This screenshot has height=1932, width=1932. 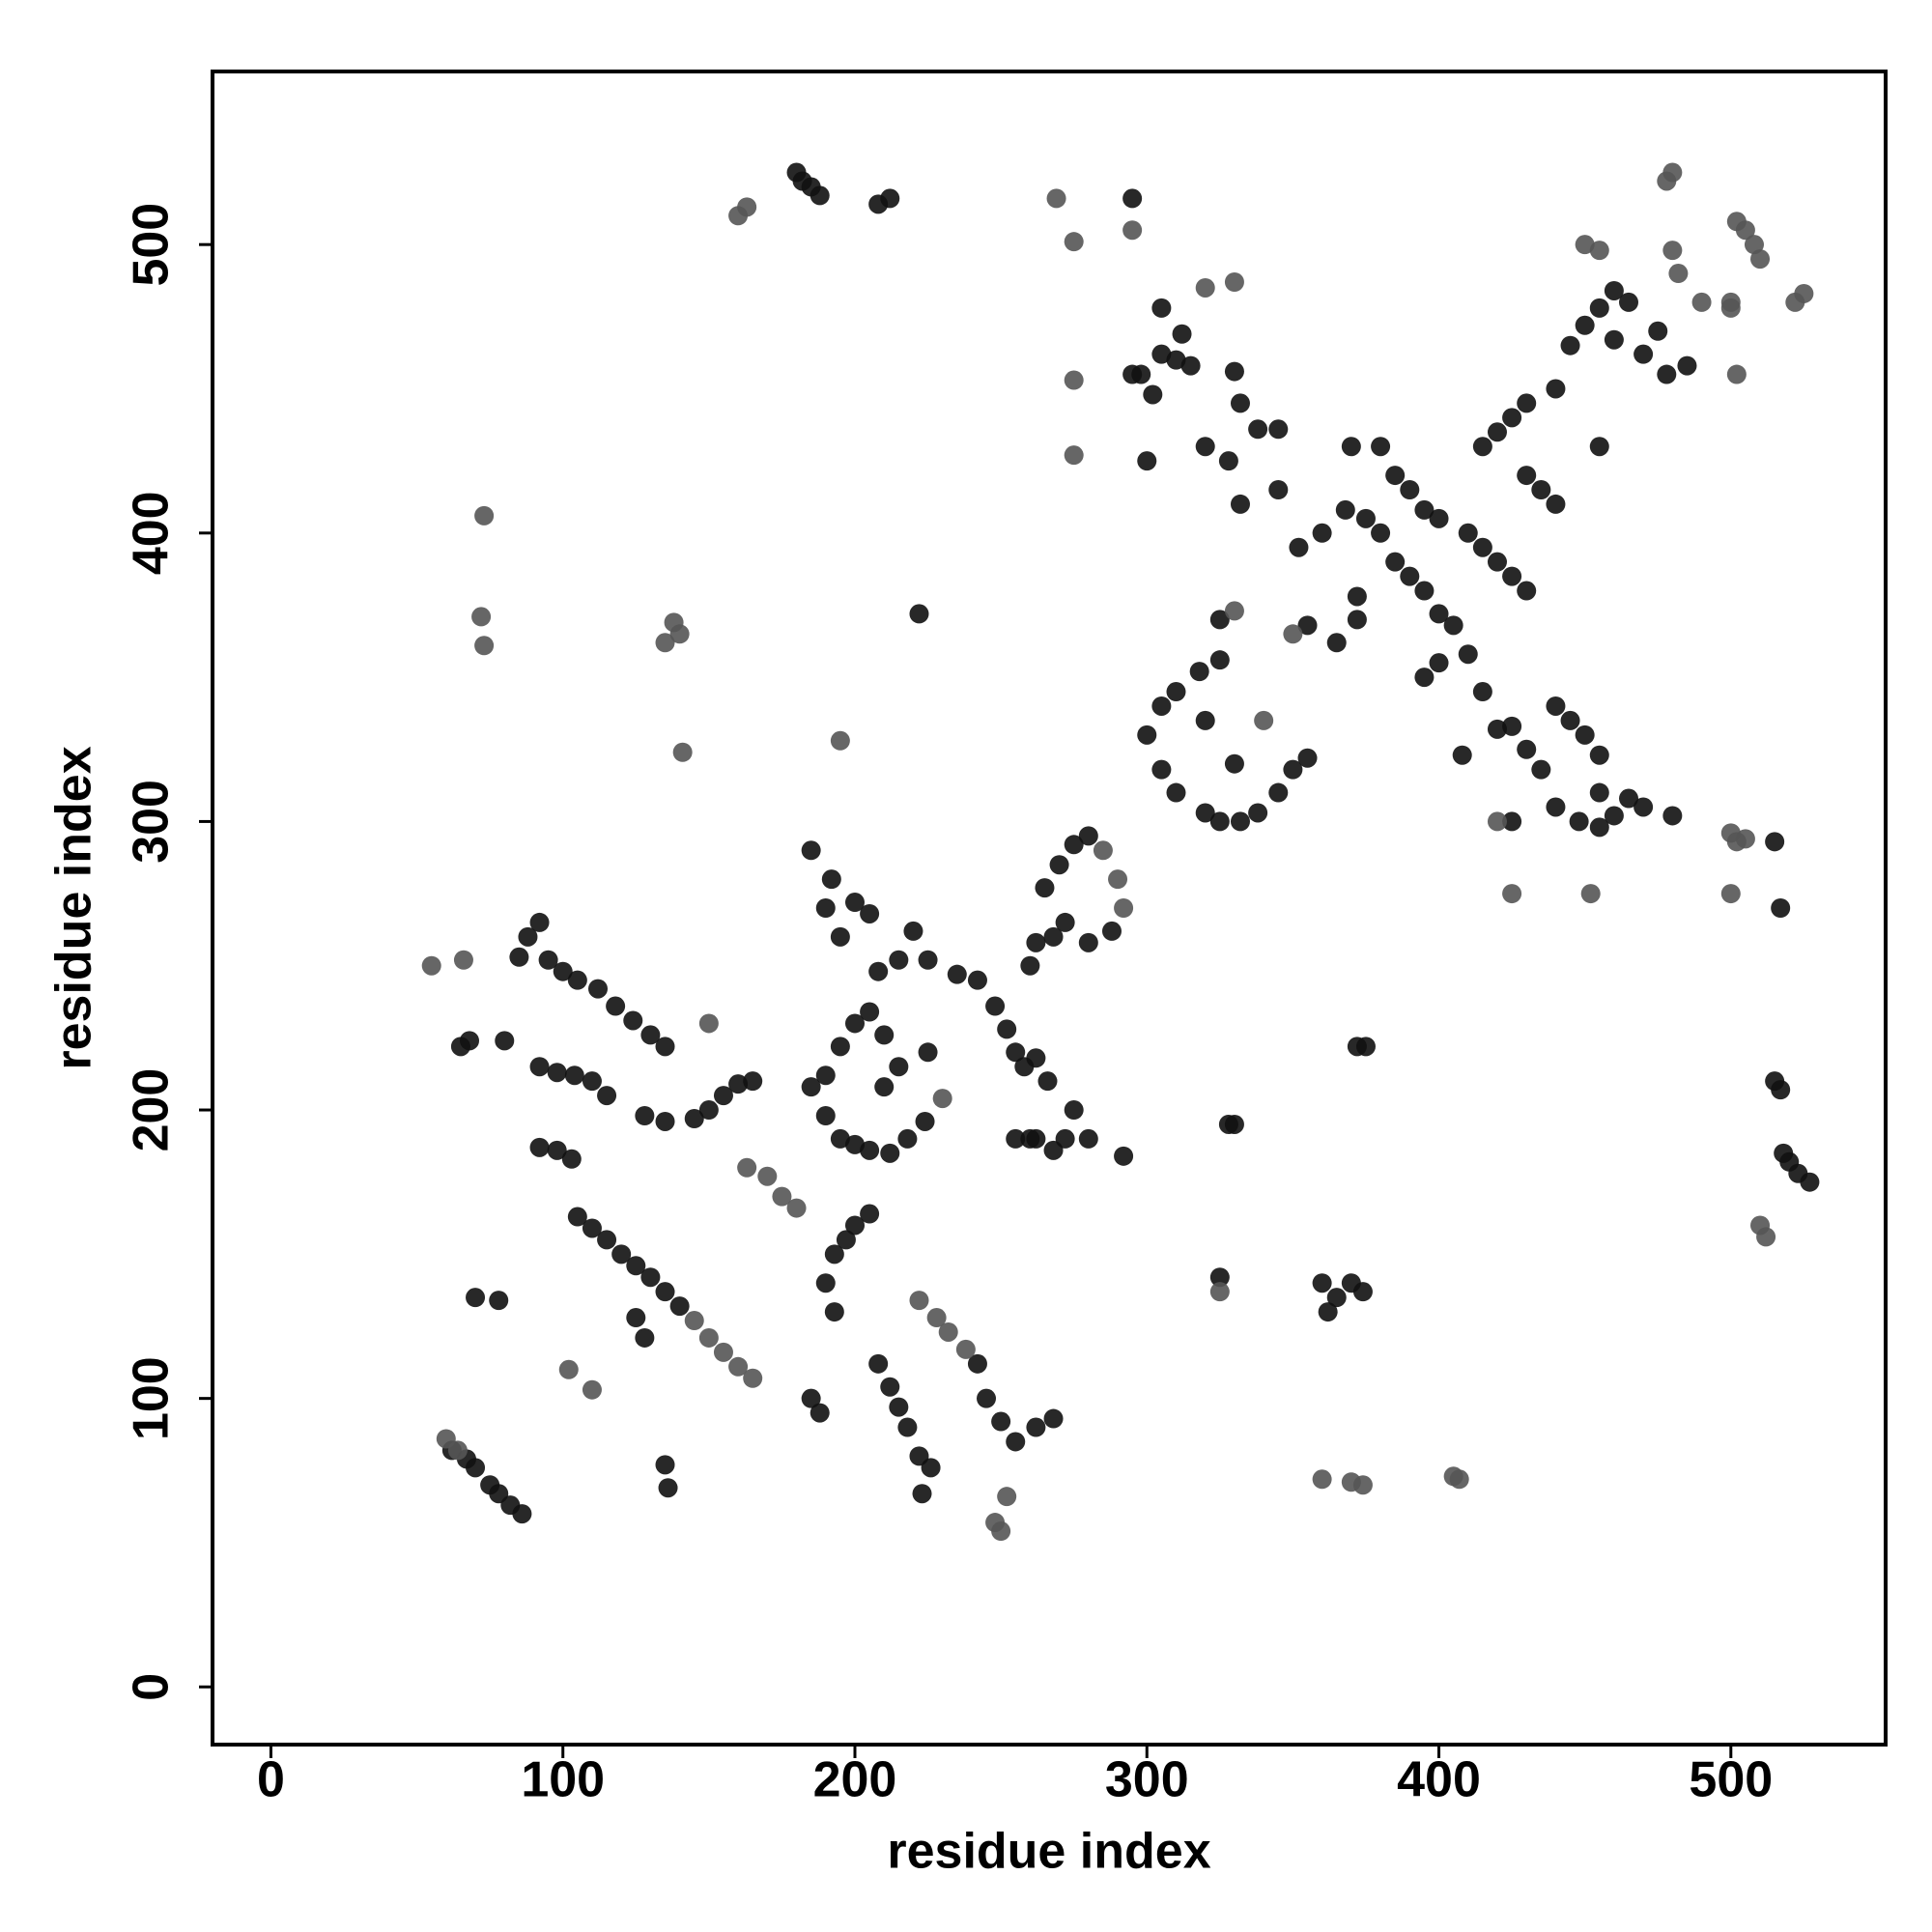 What do you see at coordinates (1439, 1780) in the screenshot?
I see `x-tick-label: 400` at bounding box center [1439, 1780].